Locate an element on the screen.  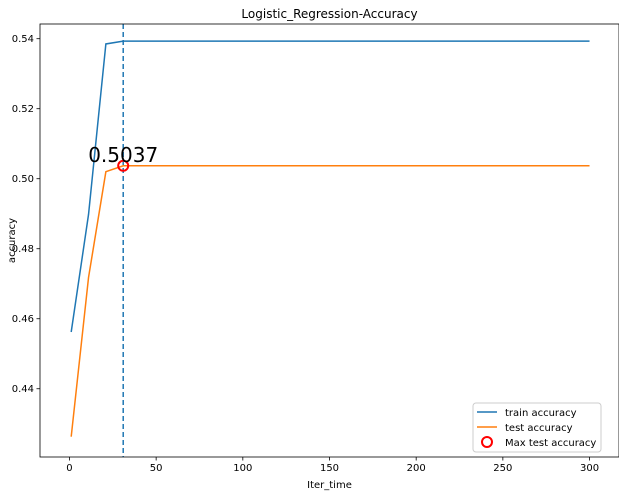
legend-train-label: train accuracy is located at coordinates (541, 413).